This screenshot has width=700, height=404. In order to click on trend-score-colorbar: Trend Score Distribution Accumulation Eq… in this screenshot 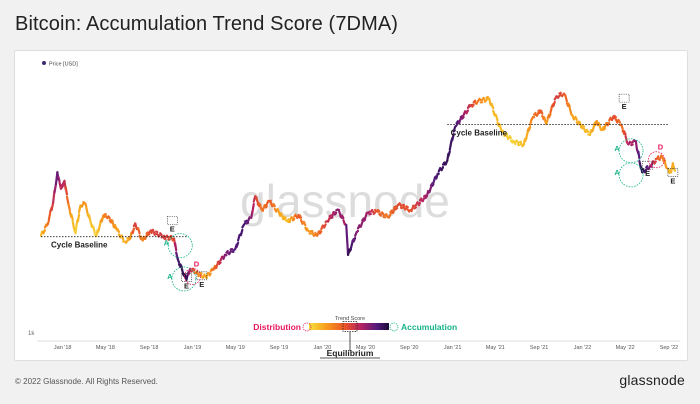, I will do `click(355, 337)`.